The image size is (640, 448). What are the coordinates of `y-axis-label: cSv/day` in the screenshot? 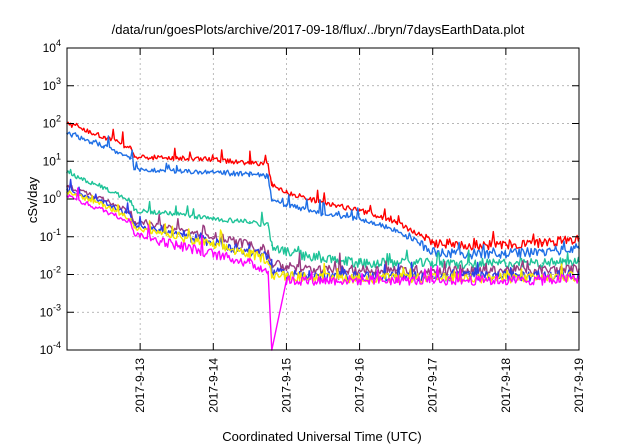 It's located at (32, 199).